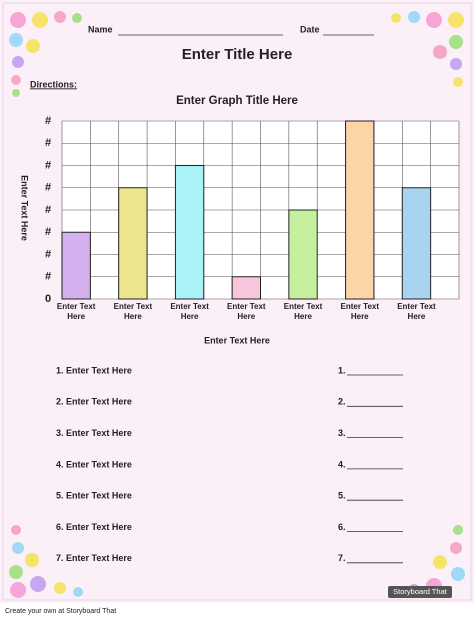 This screenshot has height=620, width=474. What do you see at coordinates (342, 527) in the screenshot?
I see `answer-number: 6.` at bounding box center [342, 527].